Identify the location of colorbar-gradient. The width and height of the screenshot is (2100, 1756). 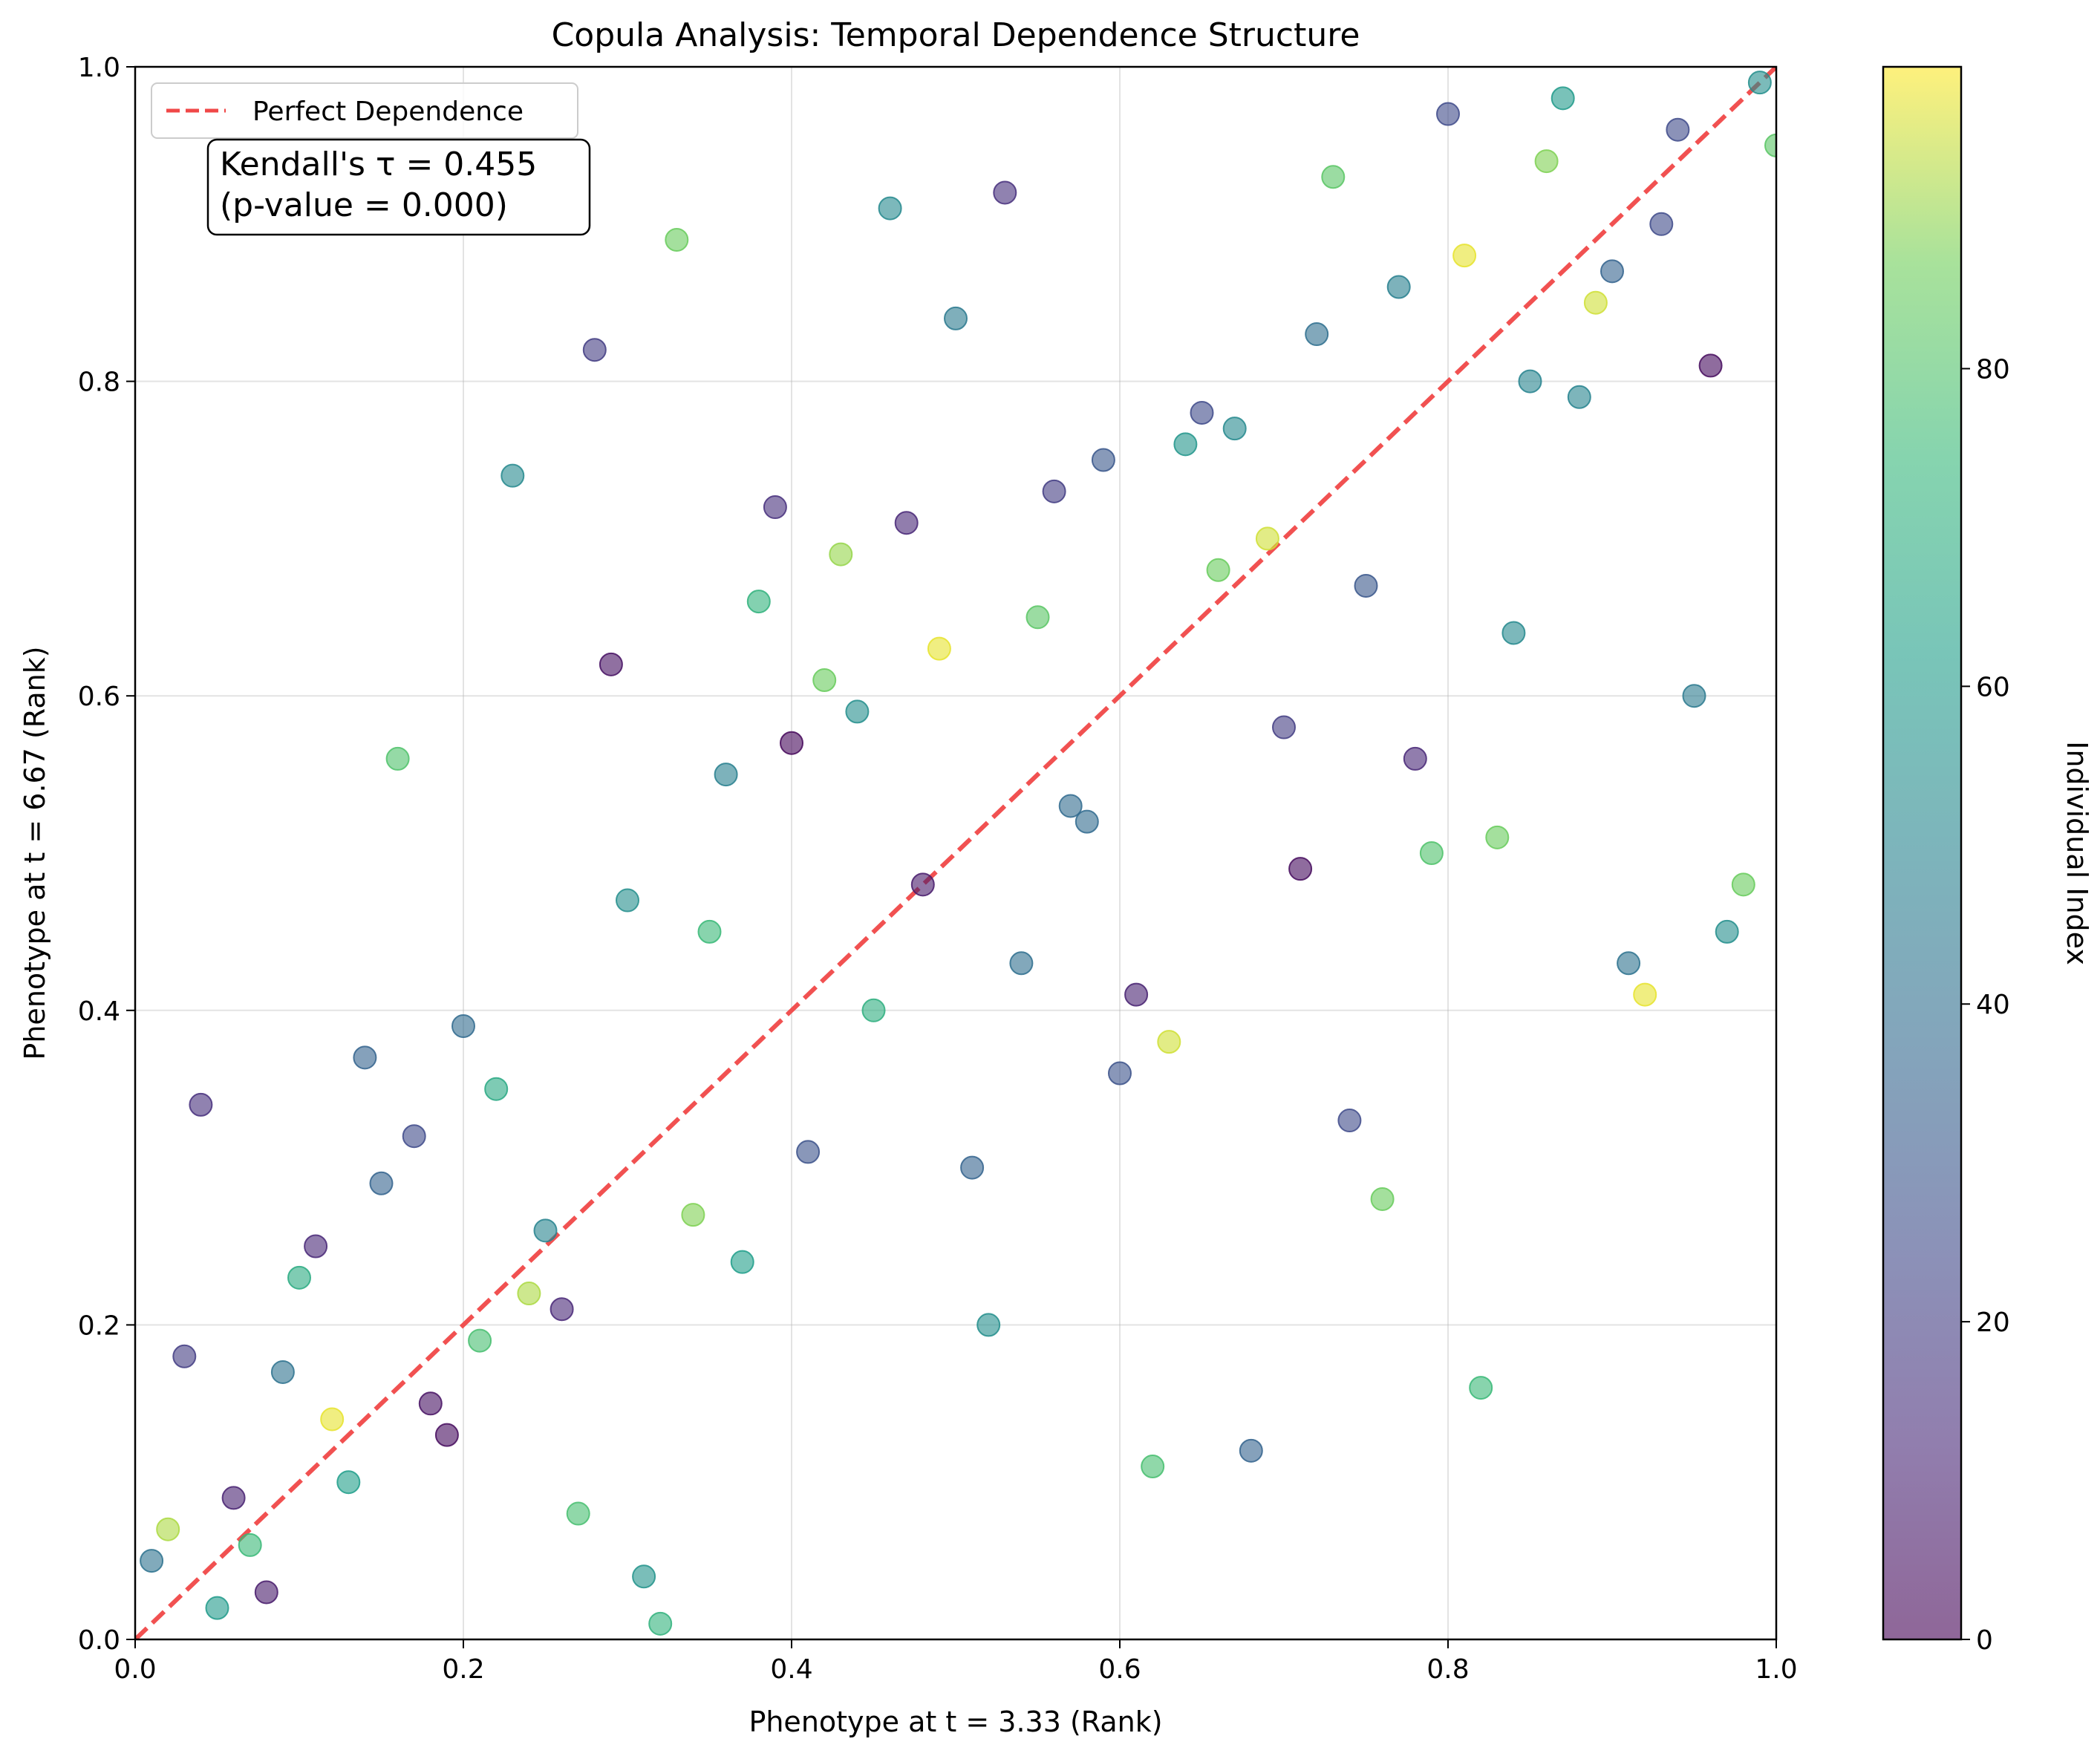
(1922, 853).